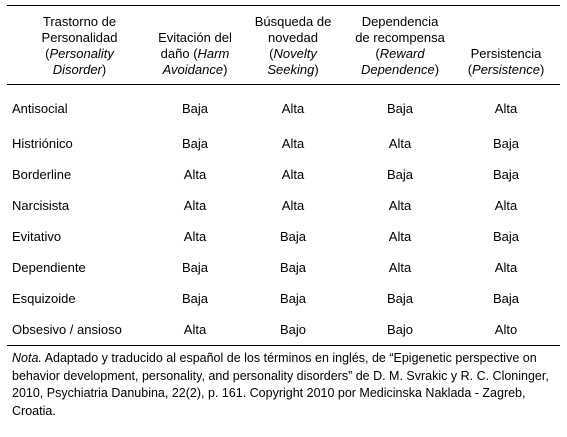 This screenshot has height=437, width=567. I want to click on header-line: Dependencia, so click(400, 22).